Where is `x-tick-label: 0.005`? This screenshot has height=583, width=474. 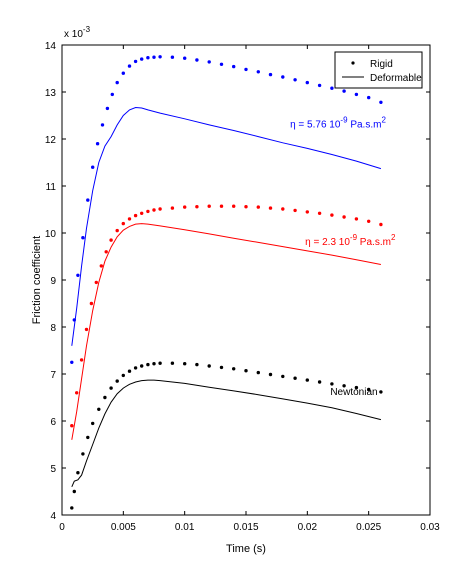
x-tick-label: 0.005 is located at coordinates (123, 527).